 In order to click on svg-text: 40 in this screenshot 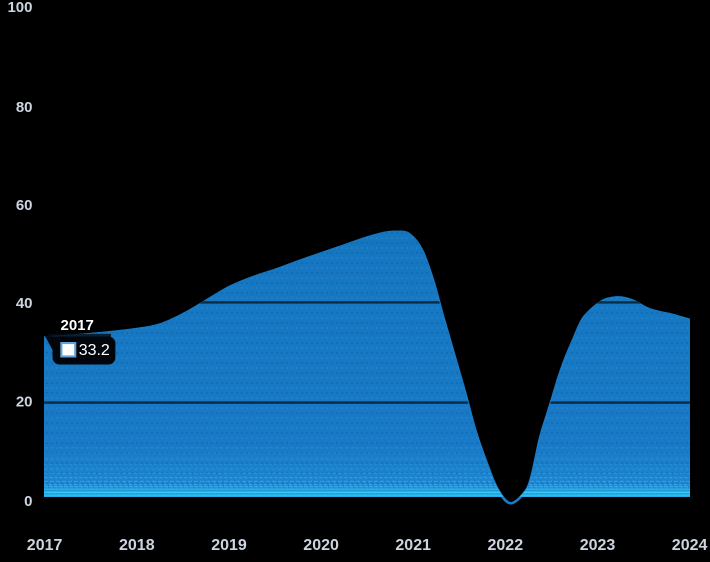, I will do `click(24, 303)`.